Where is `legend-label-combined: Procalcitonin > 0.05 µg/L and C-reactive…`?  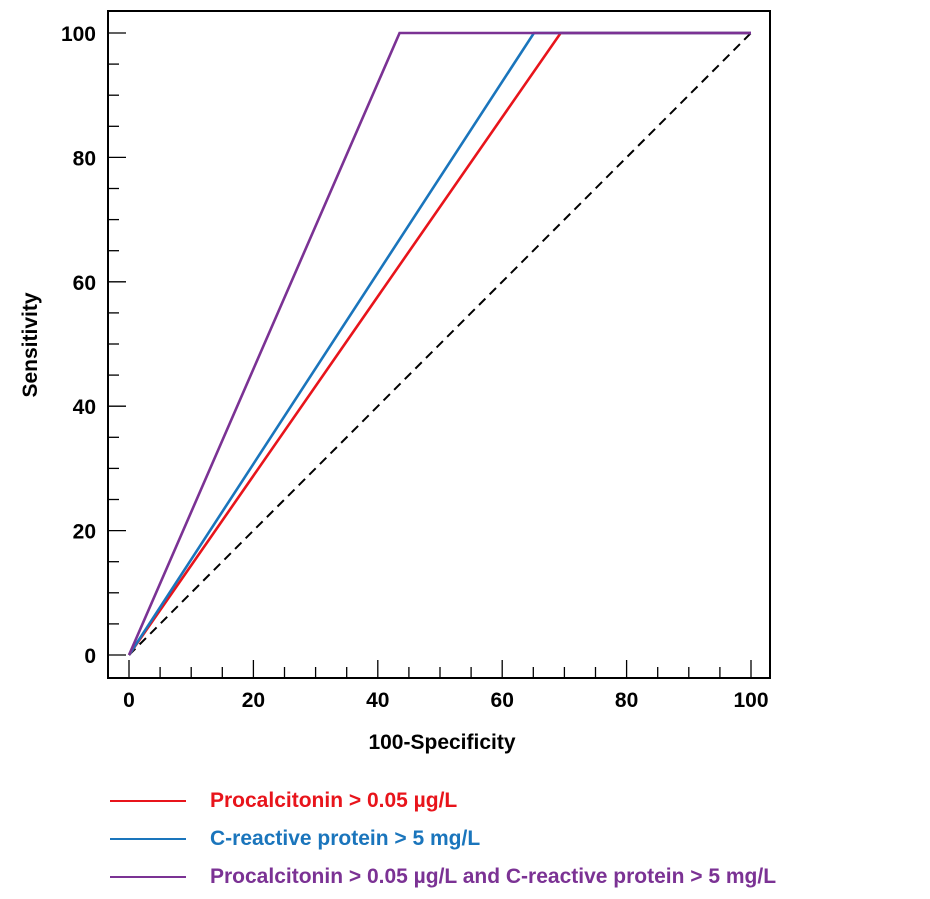 legend-label-combined: Procalcitonin > 0.05 µg/L and C-reactive… is located at coordinates (493, 876).